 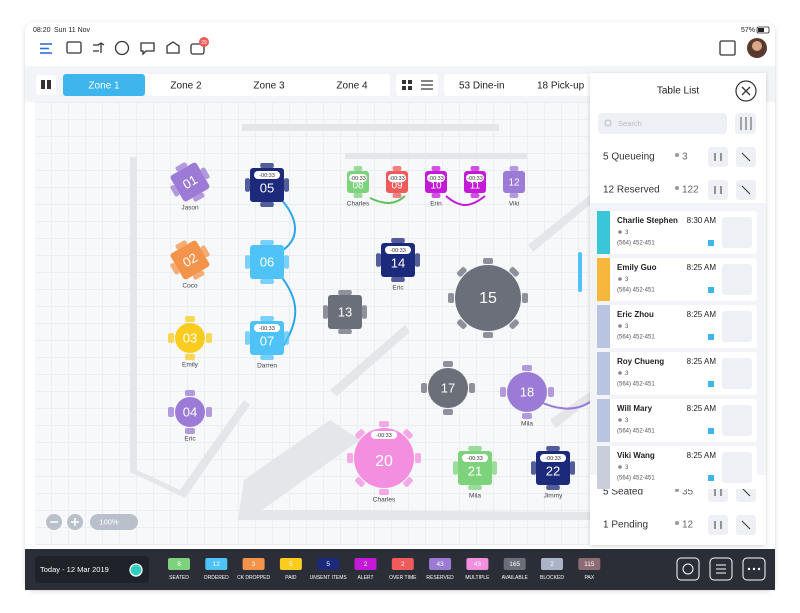 I want to click on reservation-card: Will Mary 8:25 AM 3 (564) 452-451, so click(x=677, y=420).